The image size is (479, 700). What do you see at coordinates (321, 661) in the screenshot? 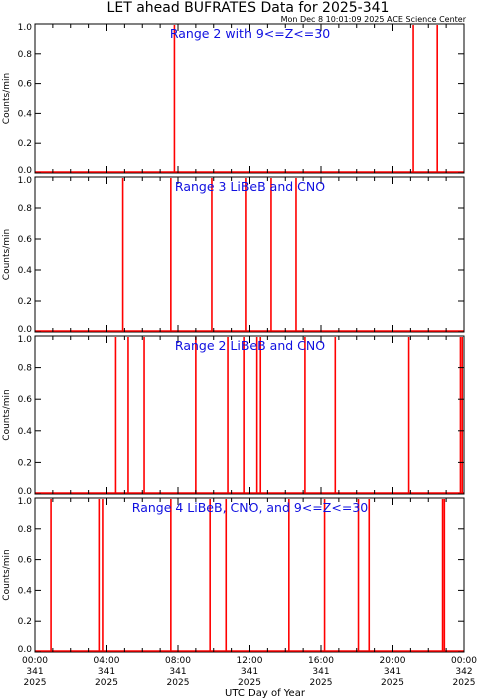
I see `x-tick-label: 16:00` at bounding box center [321, 661].